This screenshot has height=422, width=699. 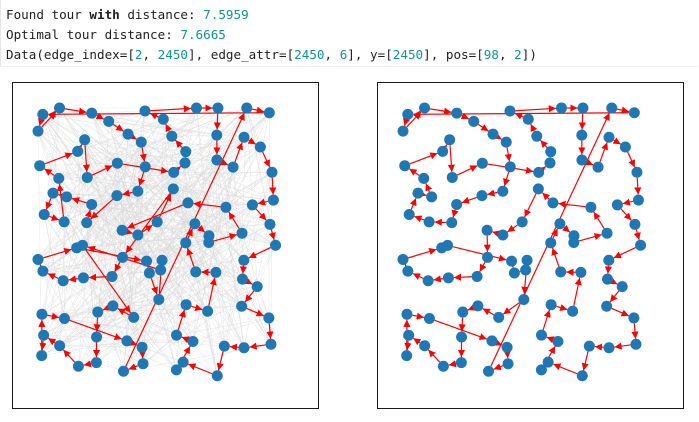 What do you see at coordinates (203, 34) in the screenshot?
I see `optimal-tour-distance: 7.6665` at bounding box center [203, 34].